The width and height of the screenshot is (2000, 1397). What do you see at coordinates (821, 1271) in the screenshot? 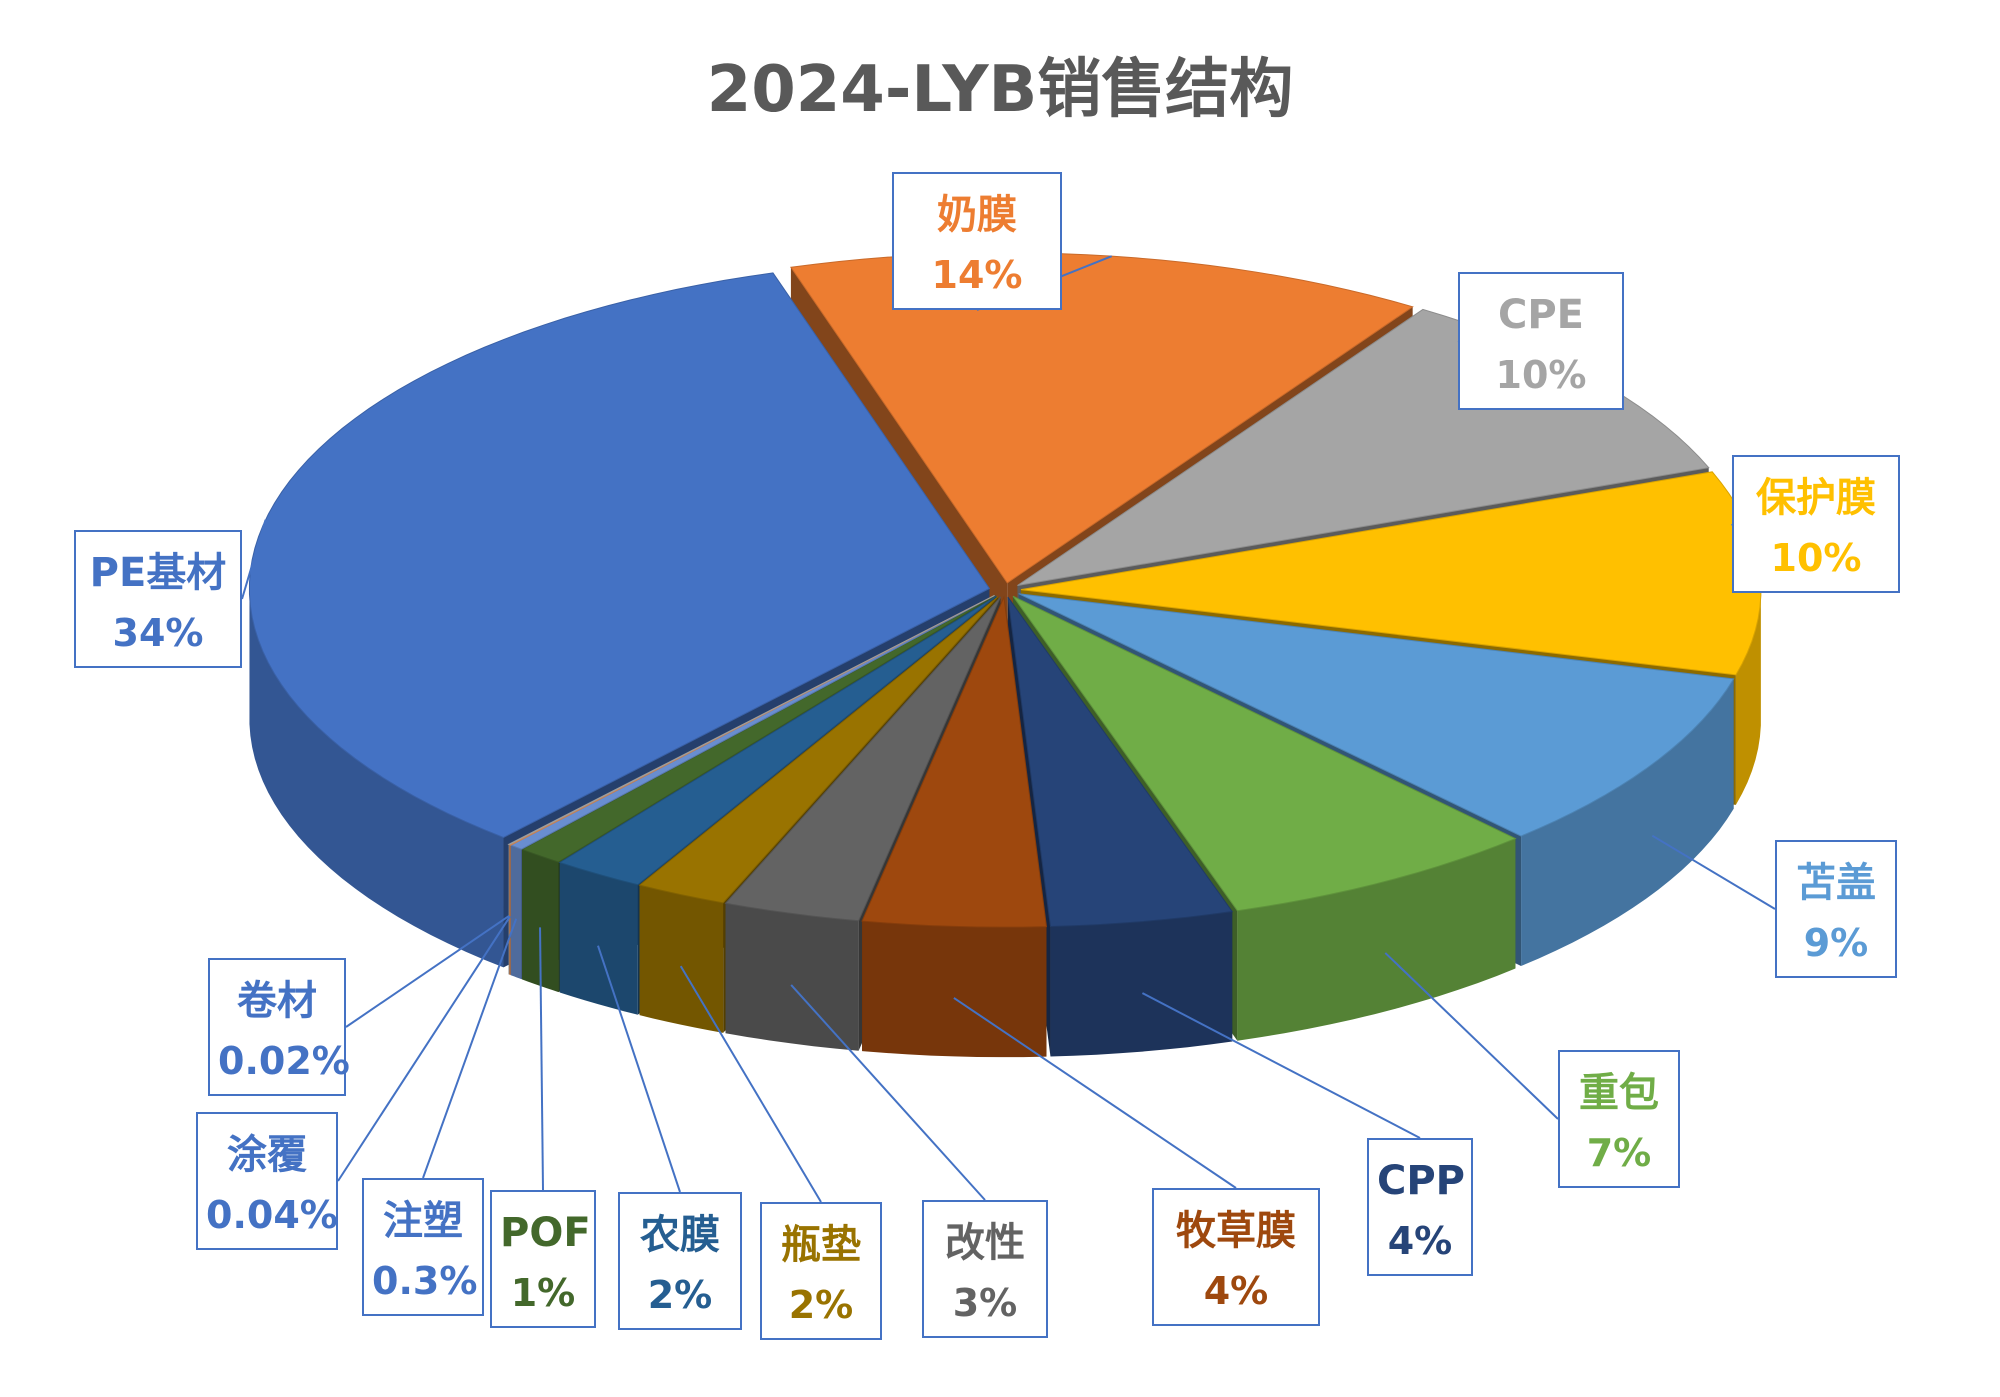
I see `data-label-callout: 瓶垫 2%` at bounding box center [821, 1271].